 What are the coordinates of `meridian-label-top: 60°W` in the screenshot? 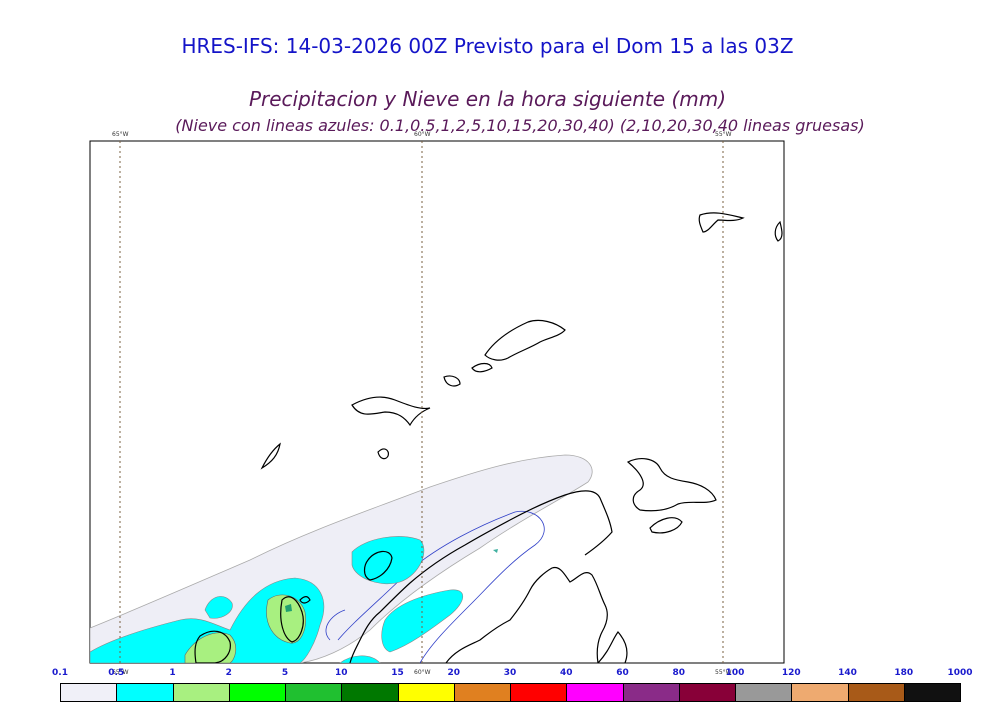 It's located at (422, 134).